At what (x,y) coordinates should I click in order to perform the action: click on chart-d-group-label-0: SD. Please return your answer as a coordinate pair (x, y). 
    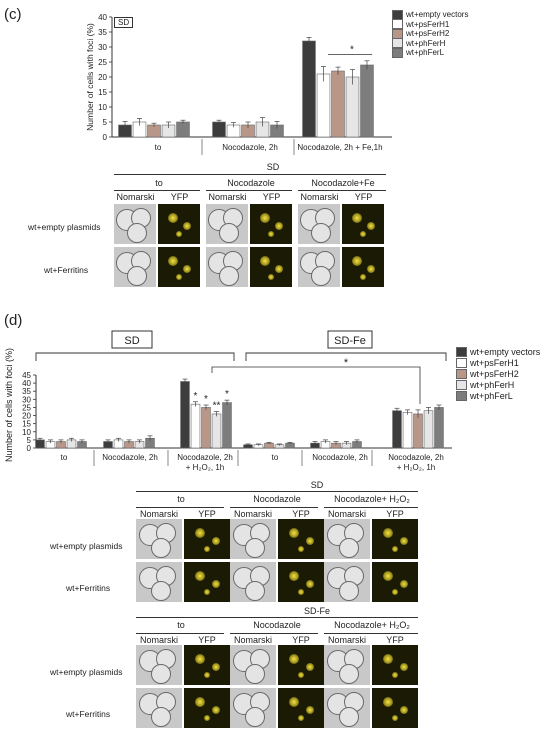
    Looking at the image, I should click on (131, 341).